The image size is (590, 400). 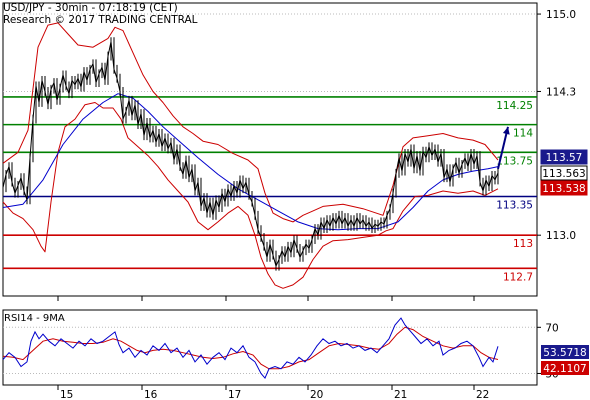 I want to click on level-label-113.75: 113.75, so click(x=514, y=161).